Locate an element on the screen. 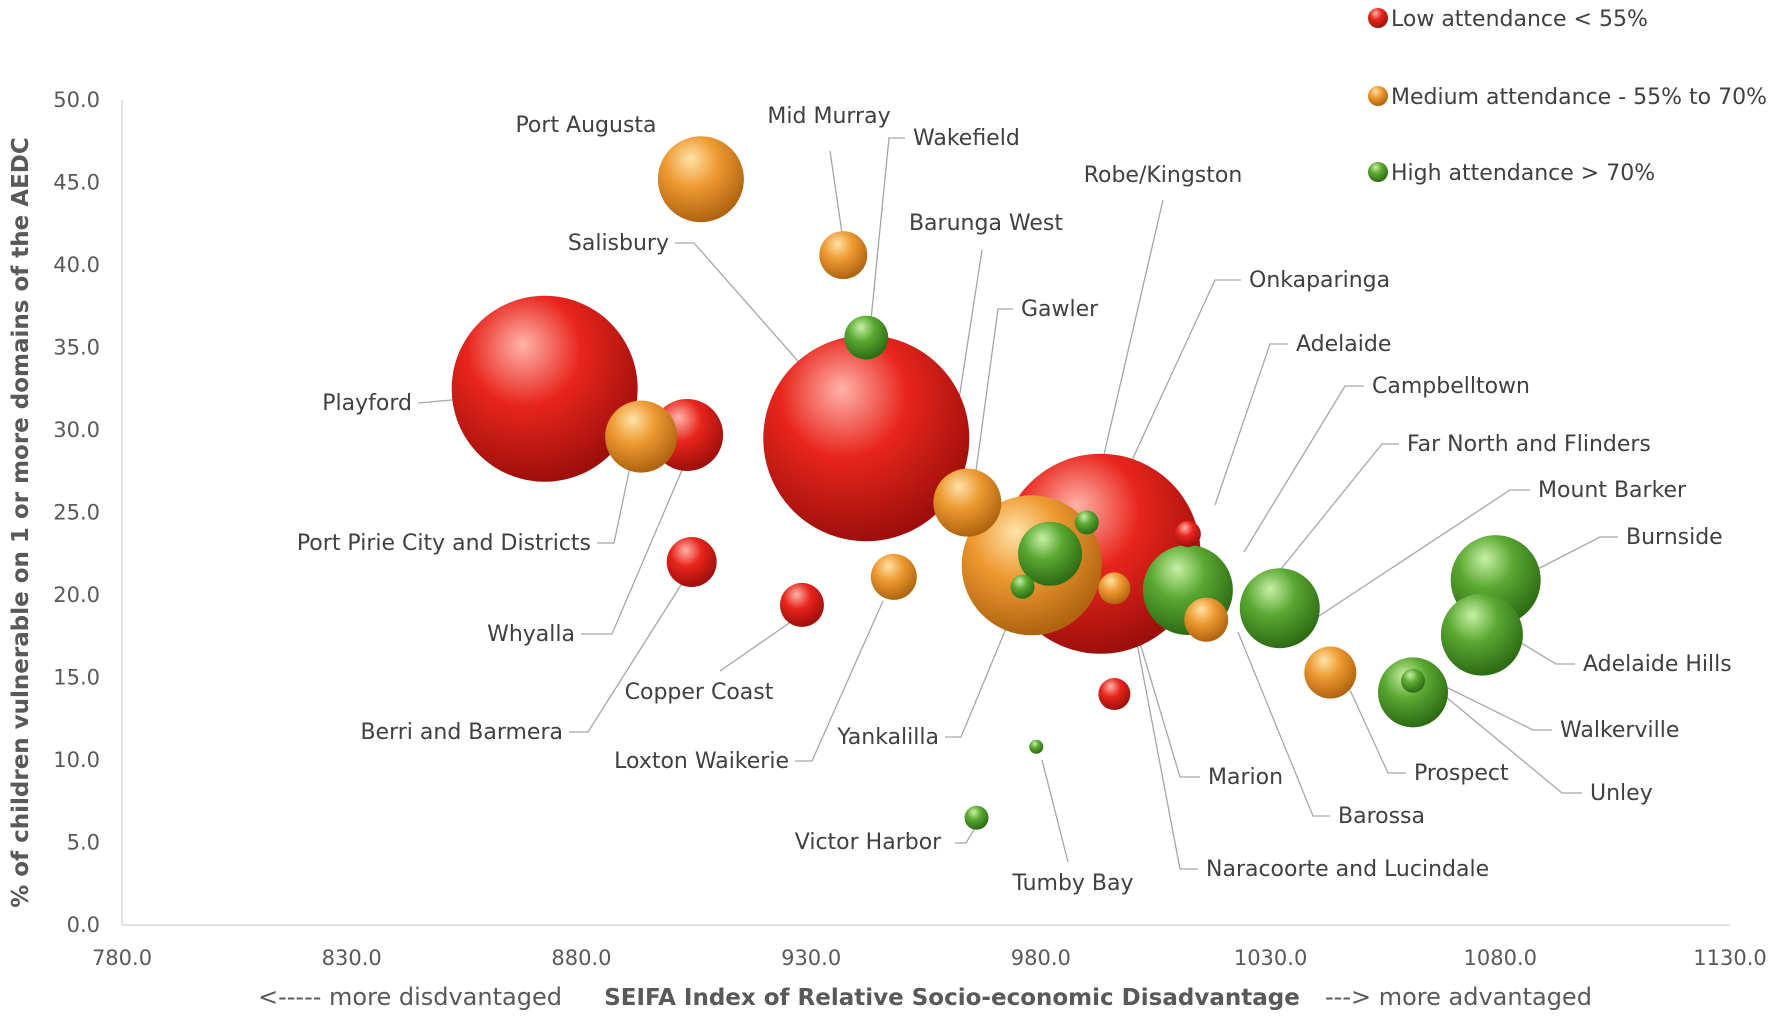 The width and height of the screenshot is (1776, 1024). leader-mount-barker is located at coordinates (1421, 555).